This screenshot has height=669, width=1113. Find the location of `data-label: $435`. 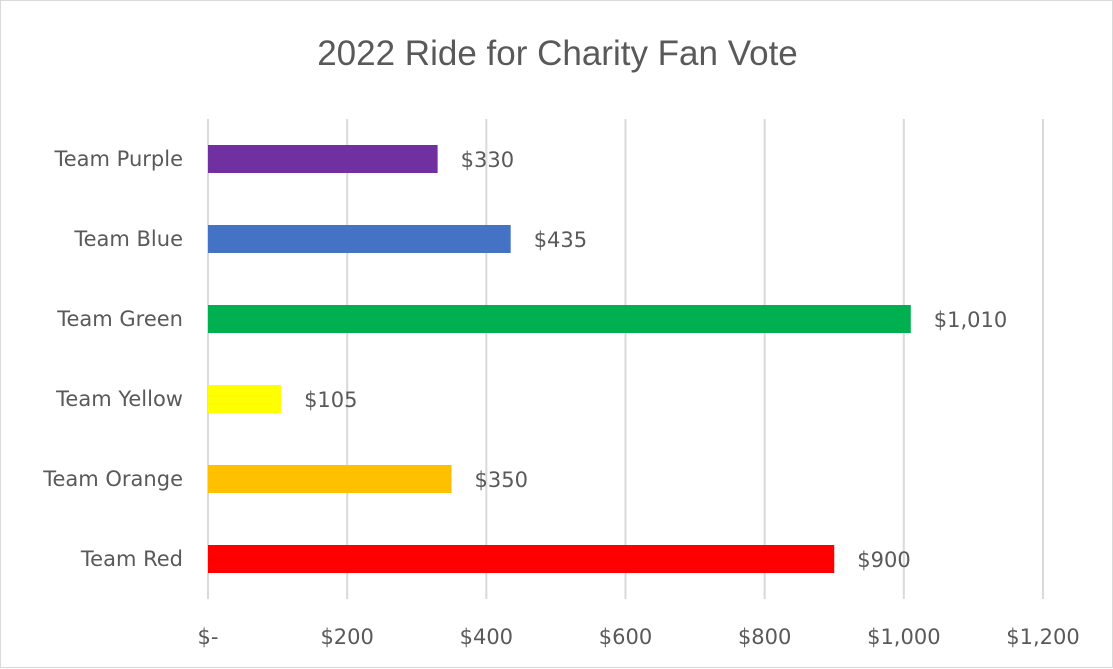

data-label: $435 is located at coordinates (560, 240).